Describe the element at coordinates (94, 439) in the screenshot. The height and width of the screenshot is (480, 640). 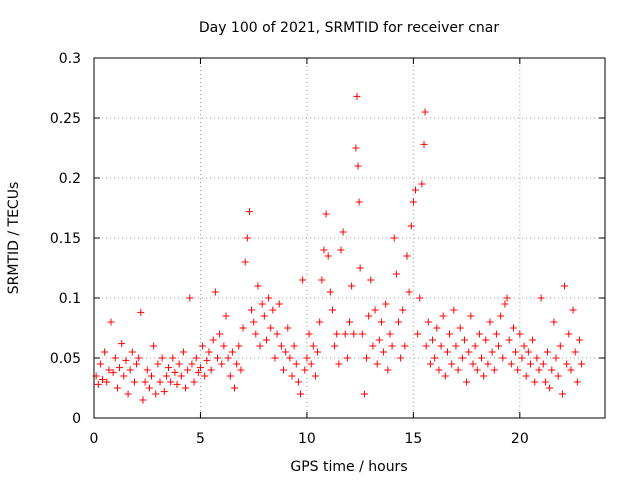
I see `x-tick-label: 0` at that location.